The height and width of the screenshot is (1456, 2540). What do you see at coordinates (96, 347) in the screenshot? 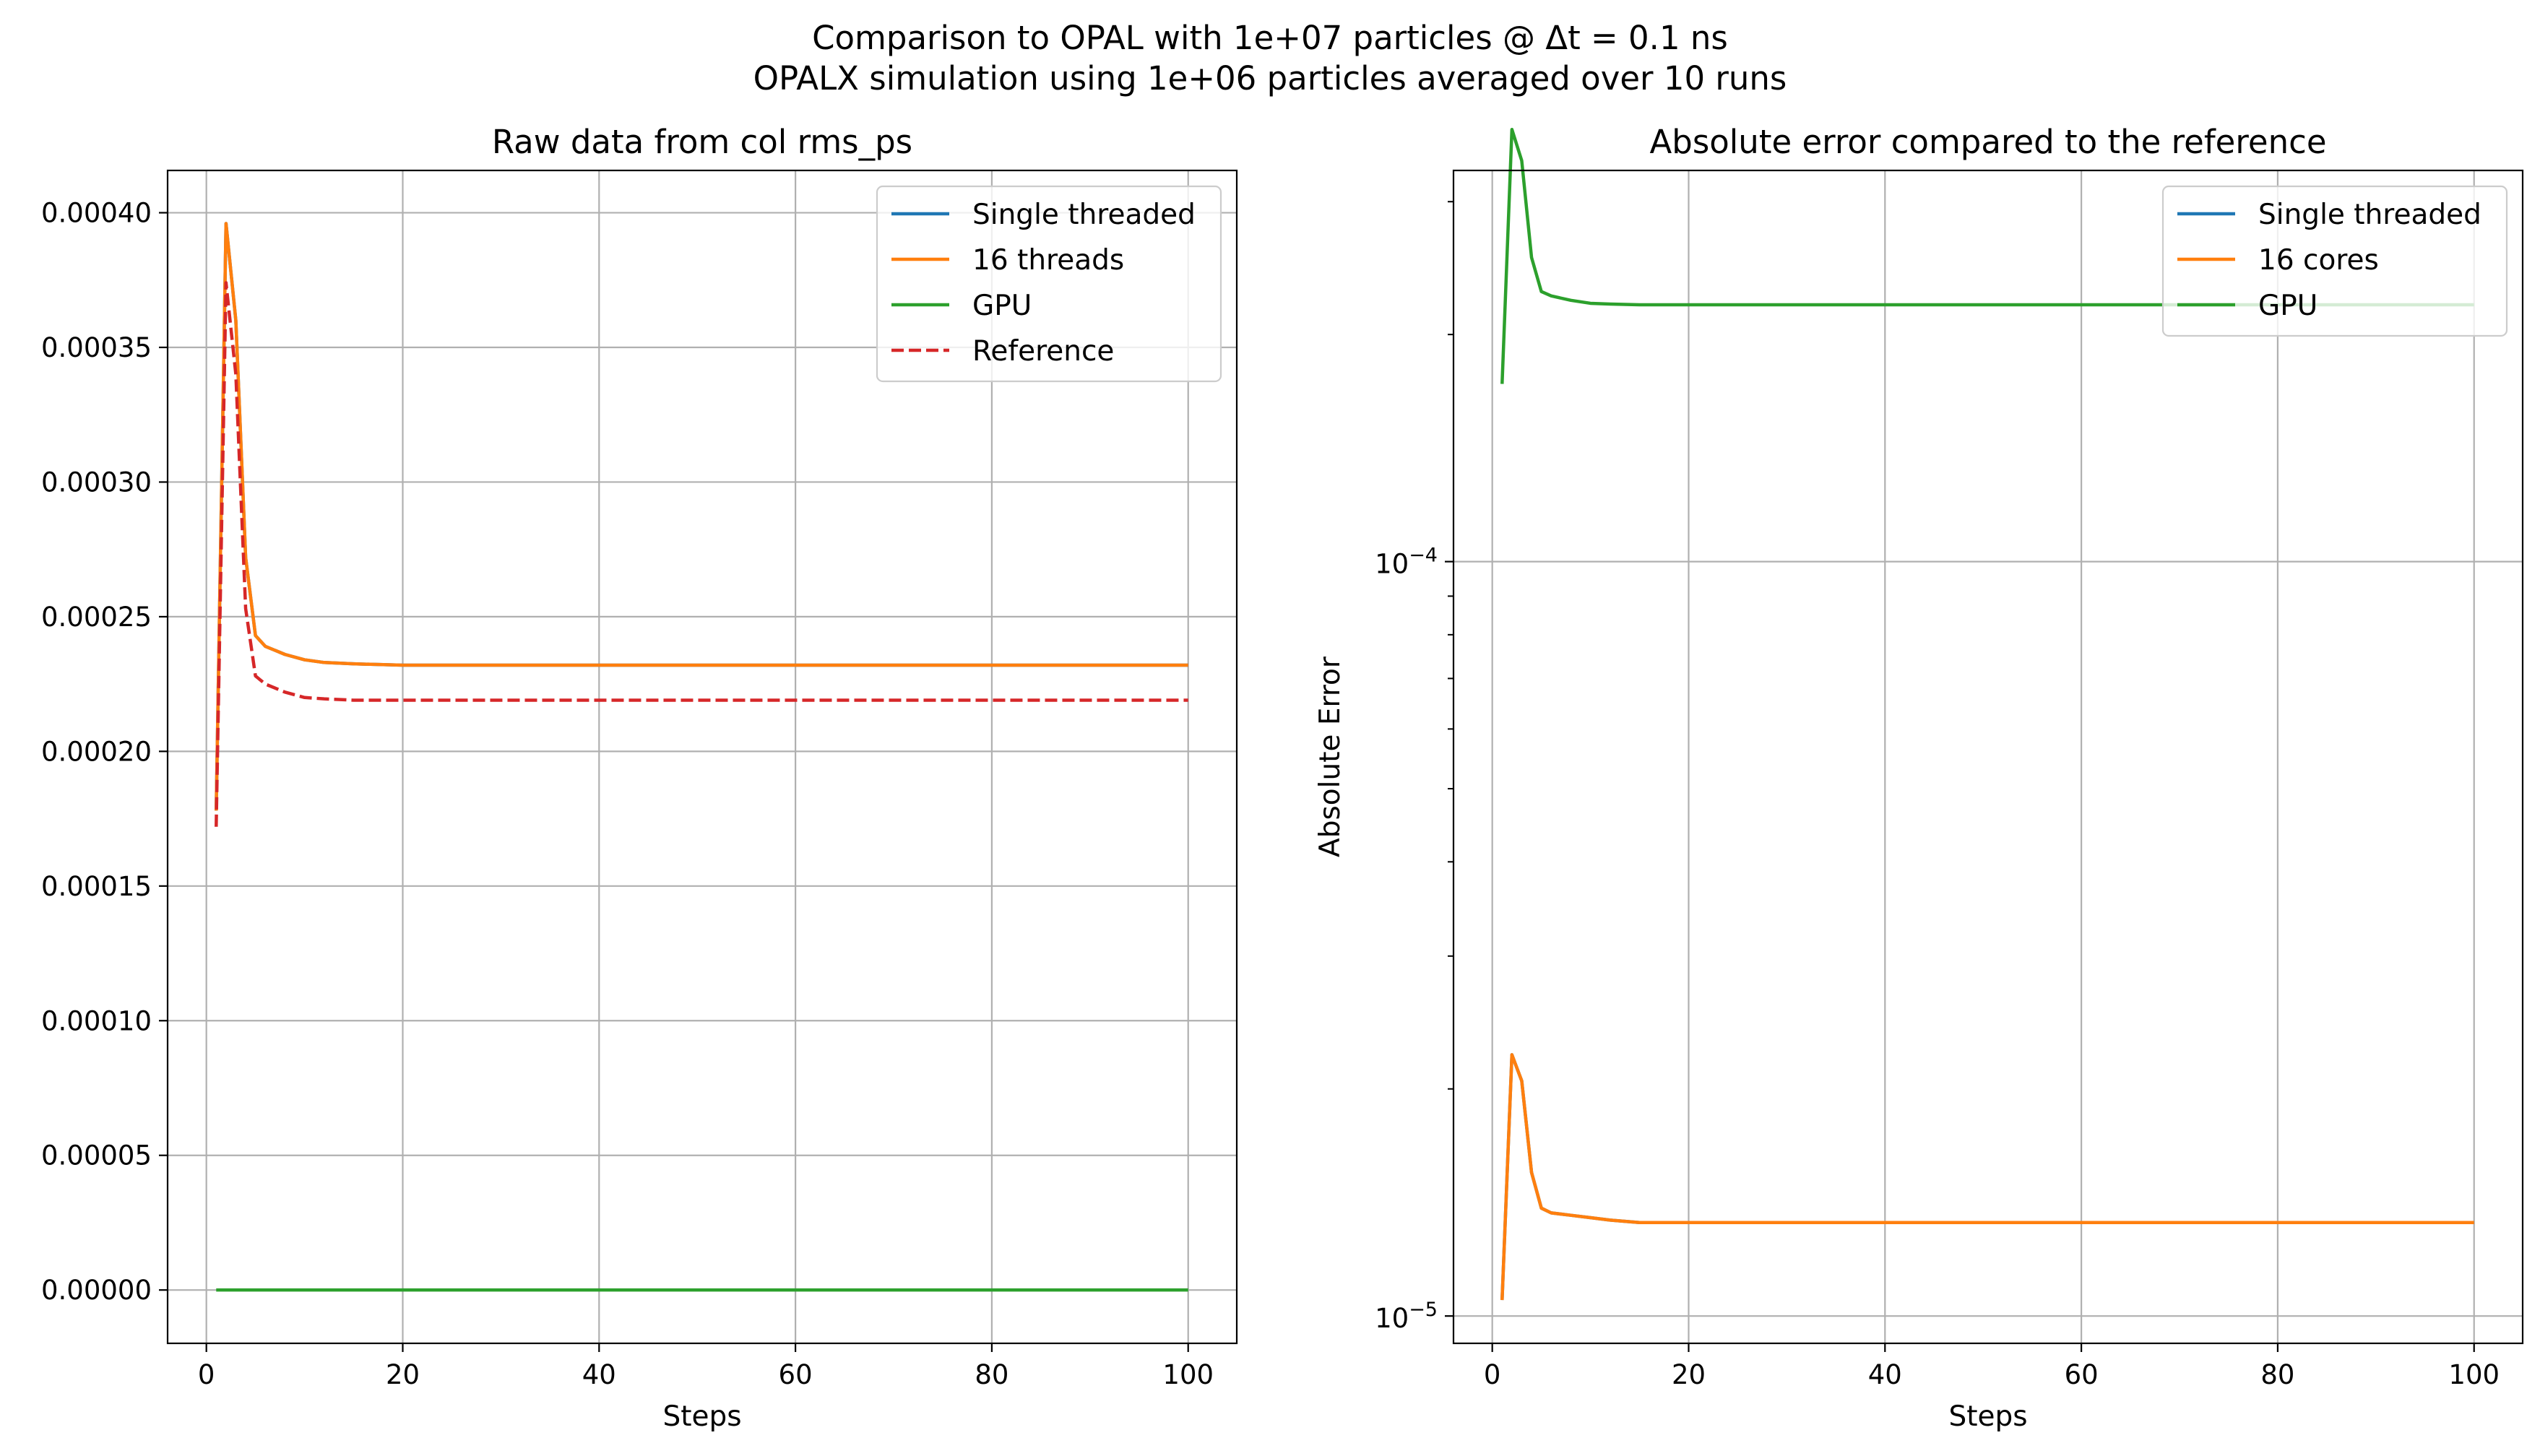
I see `y-tick-label: 0.00035` at bounding box center [96, 347].